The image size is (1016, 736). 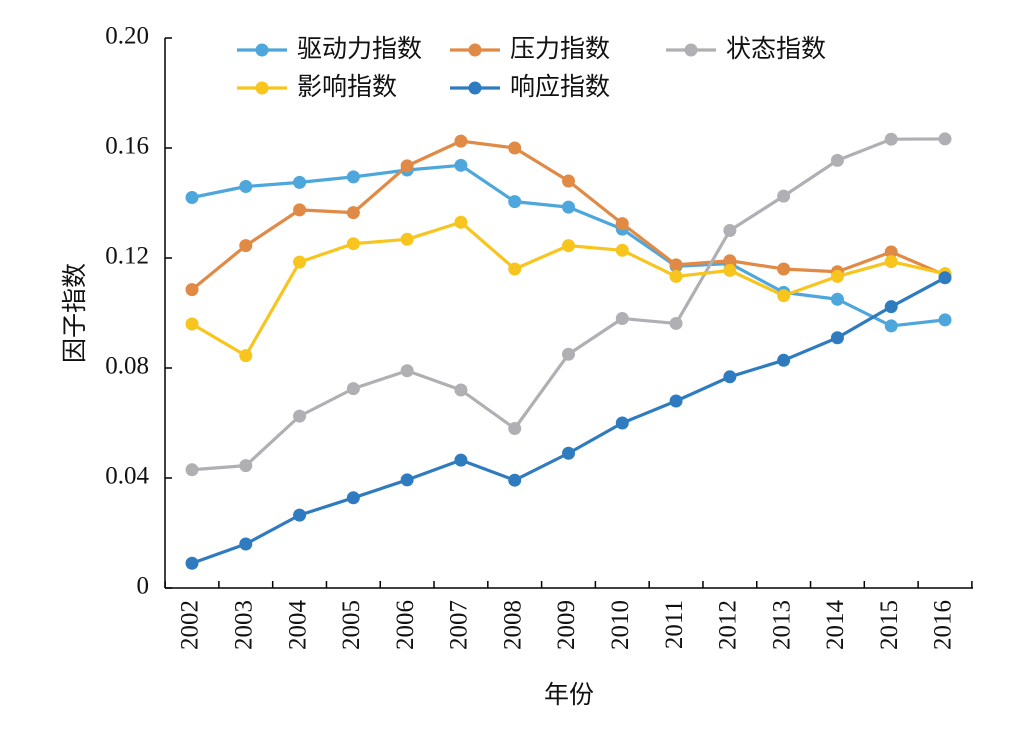 What do you see at coordinates (889, 625) in the screenshot?
I see `x-tick-label: 2015` at bounding box center [889, 625].